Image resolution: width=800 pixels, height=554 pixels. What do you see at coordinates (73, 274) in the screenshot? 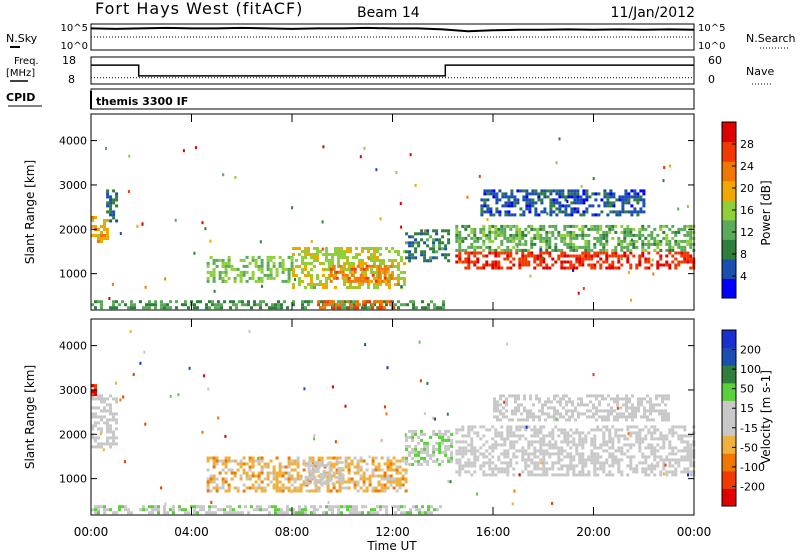
I see `y-tick-label: 1000` at bounding box center [73, 274].